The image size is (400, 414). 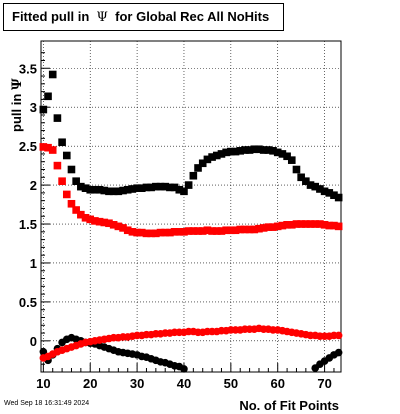 What do you see at coordinates (28, 68) in the screenshot?
I see `y-tick-label: 3.5` at bounding box center [28, 68].